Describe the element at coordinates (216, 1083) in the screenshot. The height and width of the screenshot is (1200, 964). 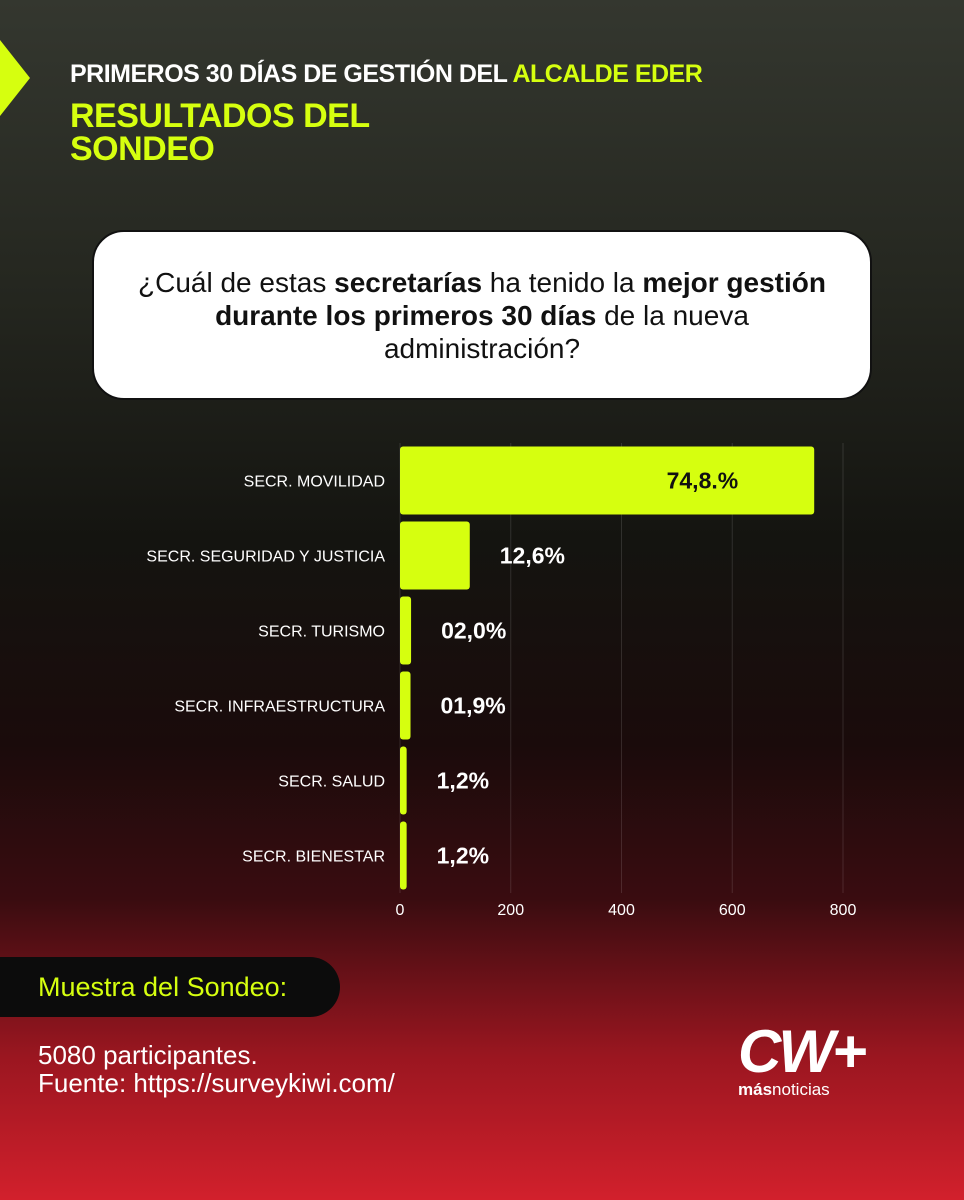
I see `source: Fuente: https://surveykiwi.com/` at that location.